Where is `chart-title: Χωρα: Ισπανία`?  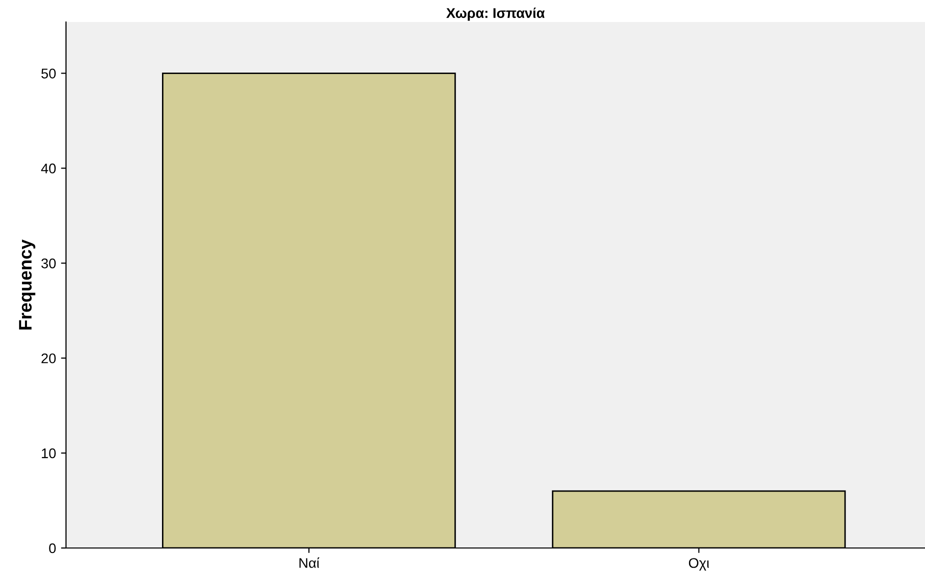
chart-title: Χωρα: Ισπανία is located at coordinates (495, 14).